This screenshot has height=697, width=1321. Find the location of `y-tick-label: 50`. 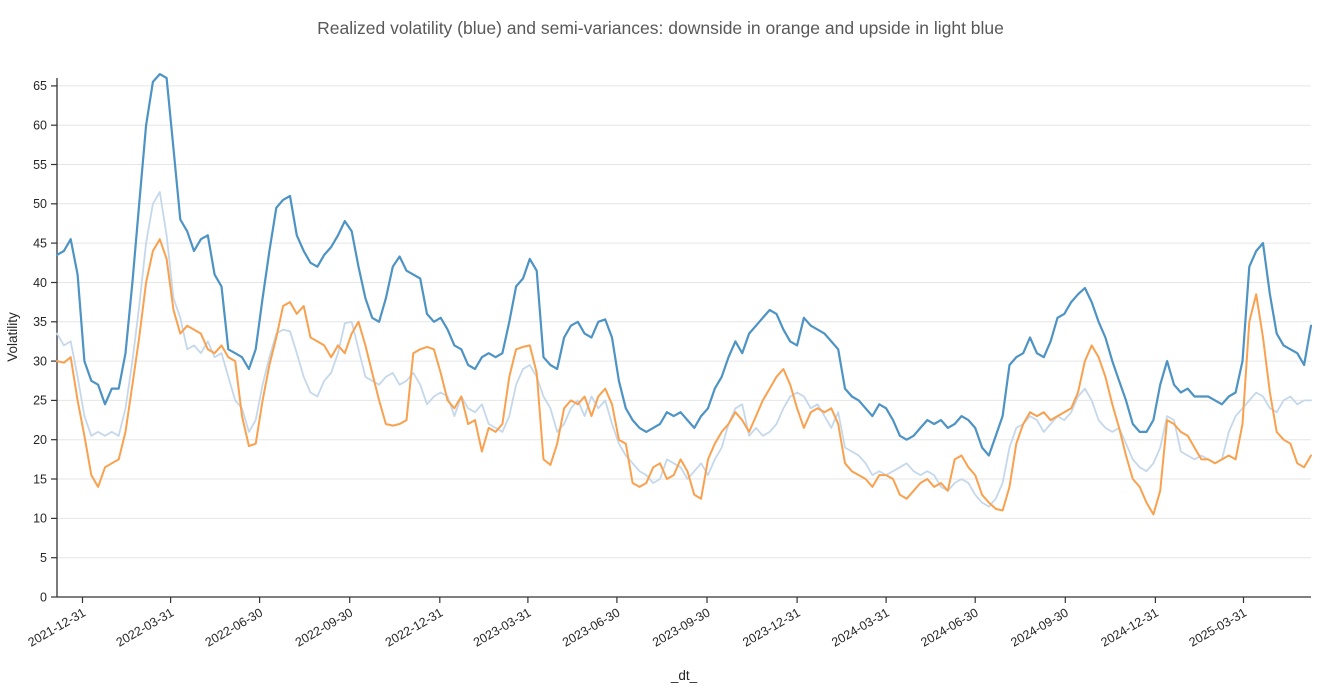

y-tick-label: 50 is located at coordinates (40, 204).